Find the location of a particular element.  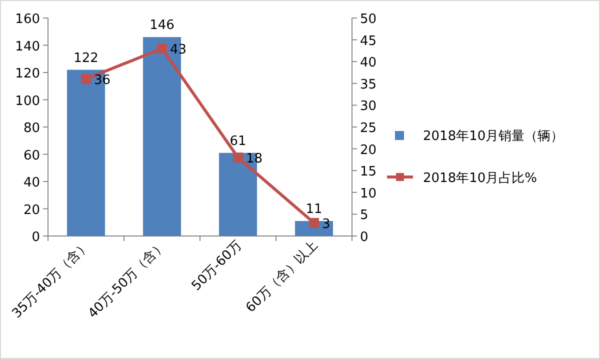

y2-tick-label: 45 is located at coordinates (368, 41).